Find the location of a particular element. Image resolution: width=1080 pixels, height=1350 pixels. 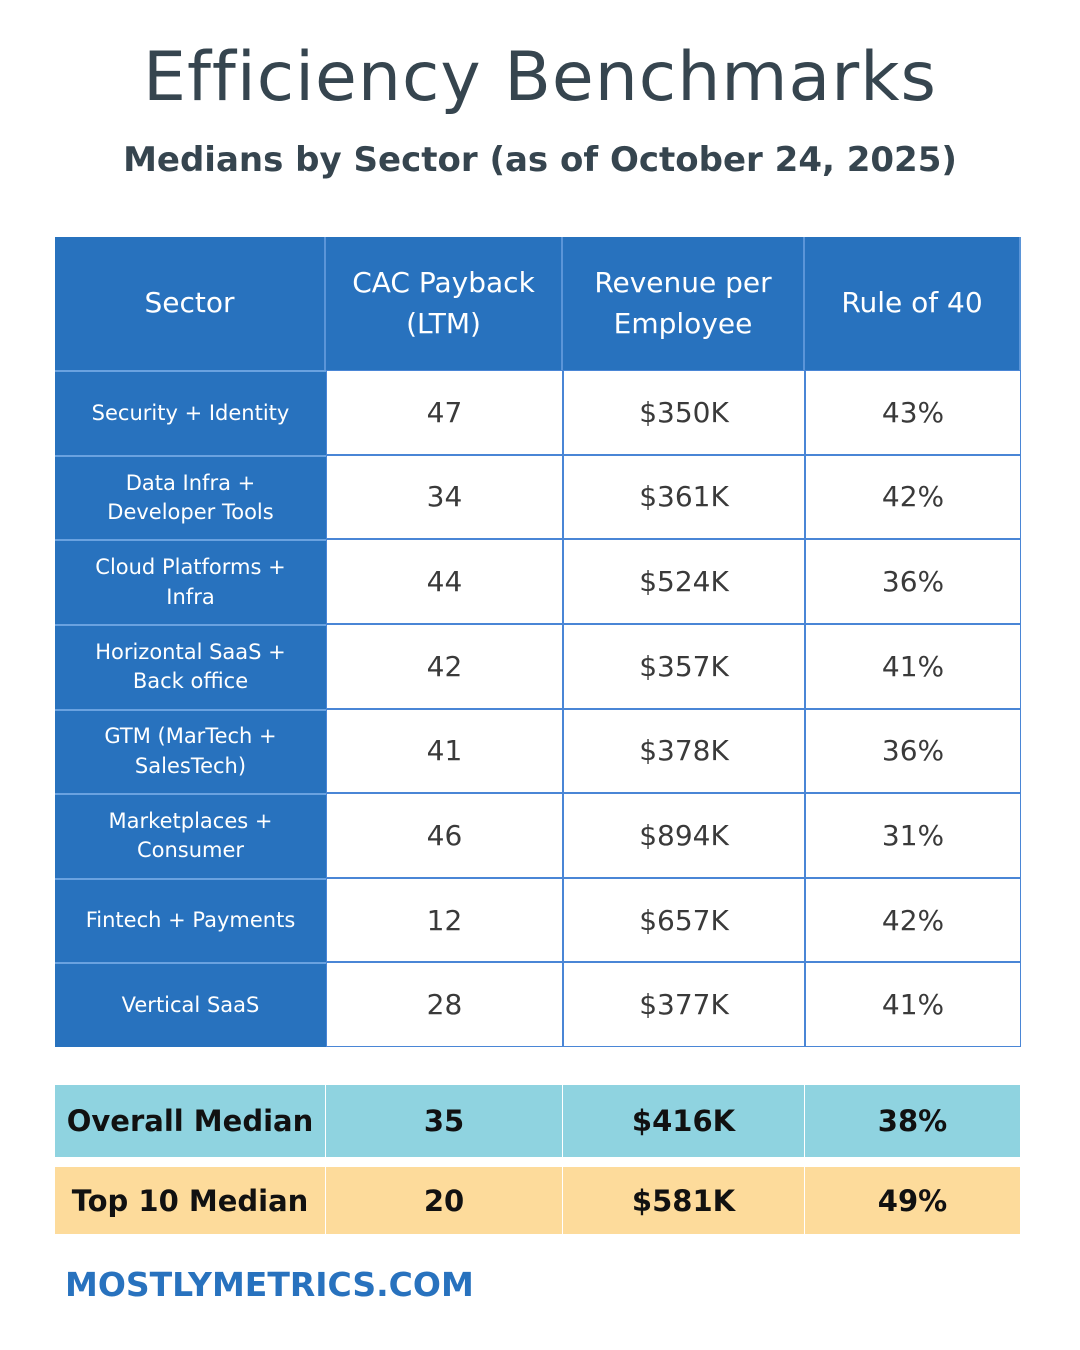

table-cell: 47 is located at coordinates (444, 412).